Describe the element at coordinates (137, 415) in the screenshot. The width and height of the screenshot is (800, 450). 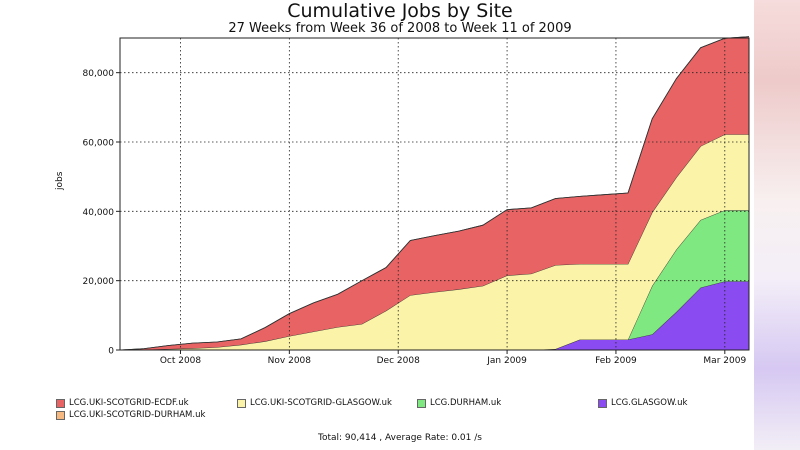
I see `legend-label-scotgrid-durham: LCG.UKI-SCOTGRID-DURHAM.uk` at that location.